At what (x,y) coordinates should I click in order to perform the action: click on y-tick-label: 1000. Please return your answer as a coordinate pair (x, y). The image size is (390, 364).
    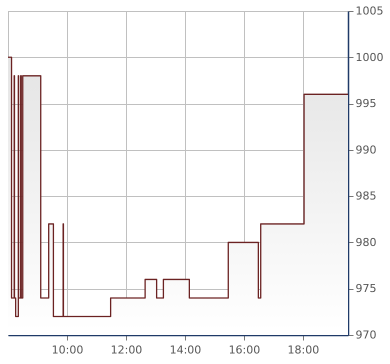
    Looking at the image, I should click on (370, 57).